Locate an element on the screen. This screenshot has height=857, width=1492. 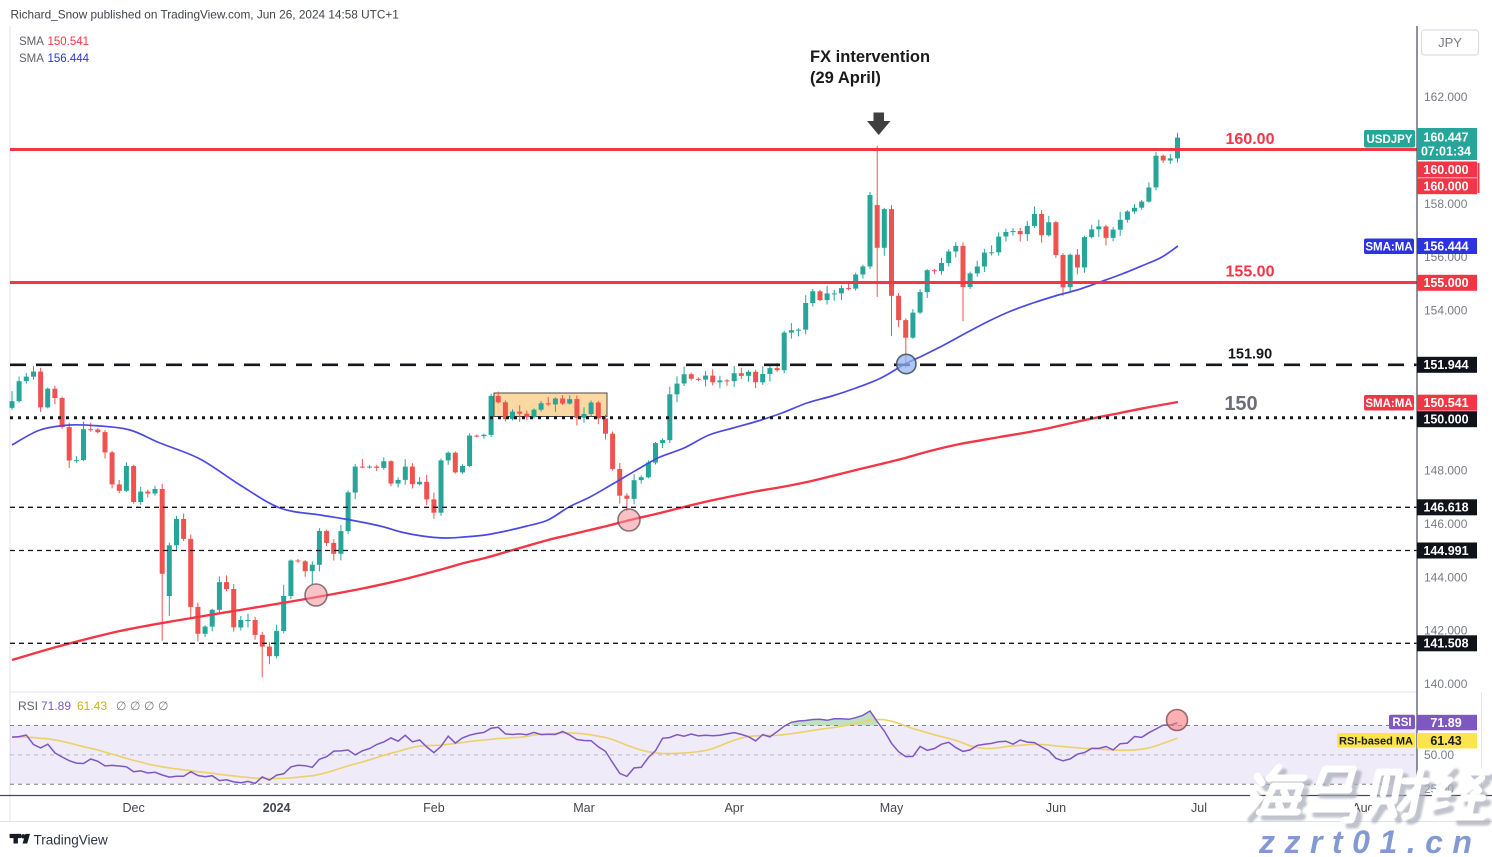
svg-text: 151.90 is located at coordinates (1250, 355).